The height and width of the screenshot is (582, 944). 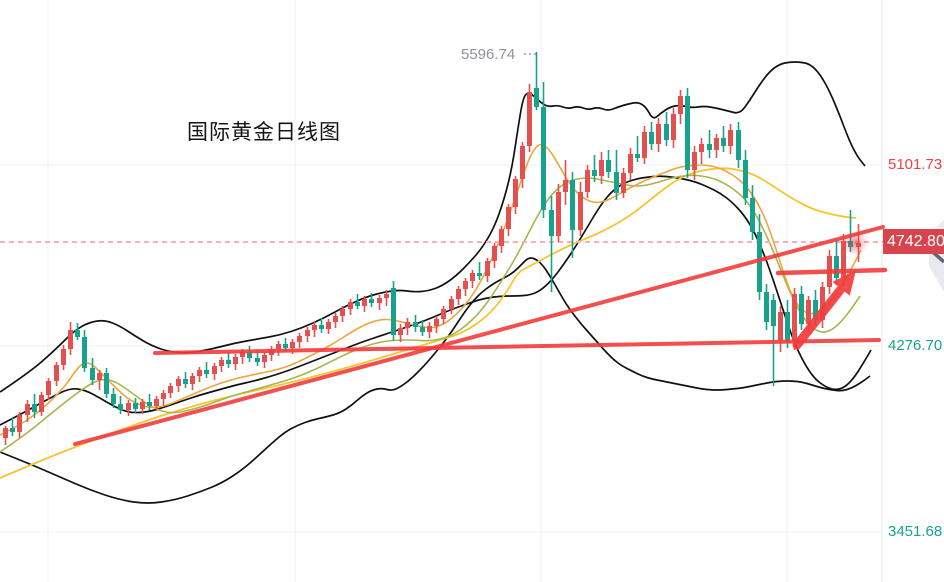 I want to click on trendline-horizontal-support-long, so click(x=517, y=346).